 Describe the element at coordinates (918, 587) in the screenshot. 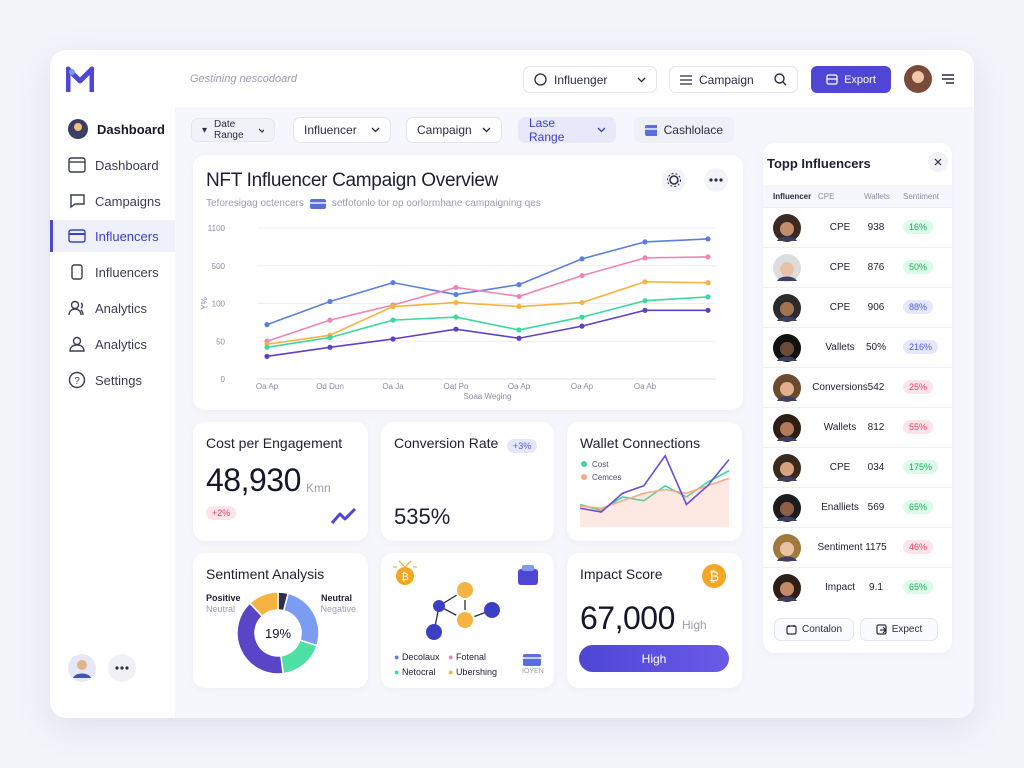

I see `sentiment-badge: 65%` at that location.